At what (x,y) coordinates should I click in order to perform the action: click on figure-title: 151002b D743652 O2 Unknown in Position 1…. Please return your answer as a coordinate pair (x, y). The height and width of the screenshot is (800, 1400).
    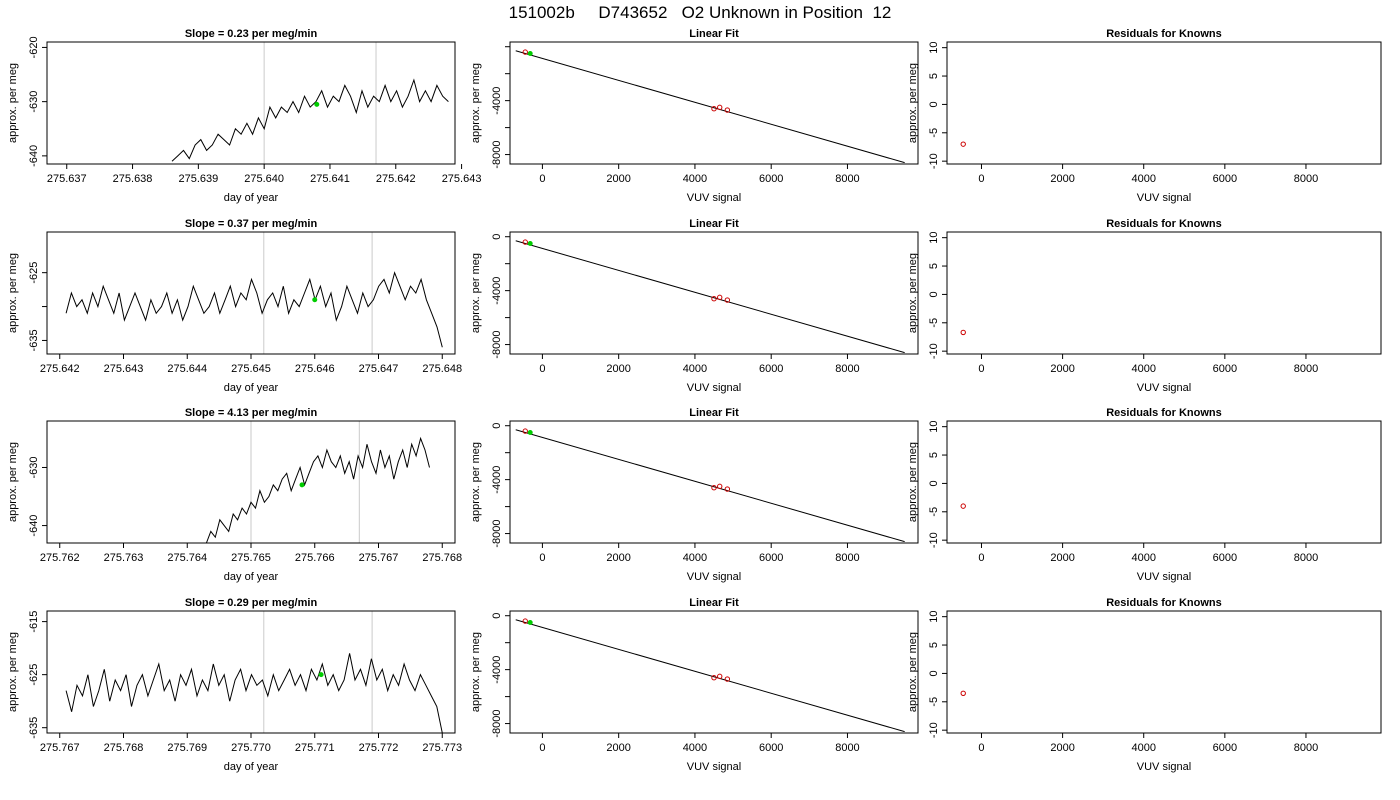
    Looking at the image, I should click on (700, 12).